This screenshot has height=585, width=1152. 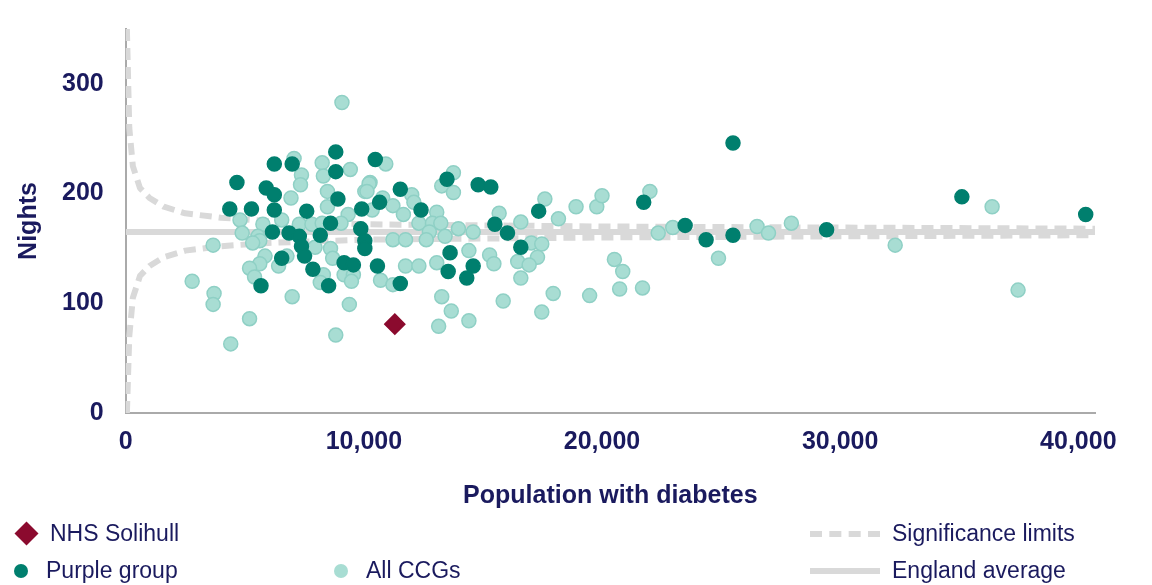 What do you see at coordinates (82, 191) in the screenshot?
I see `y-tick-label: 200` at bounding box center [82, 191].